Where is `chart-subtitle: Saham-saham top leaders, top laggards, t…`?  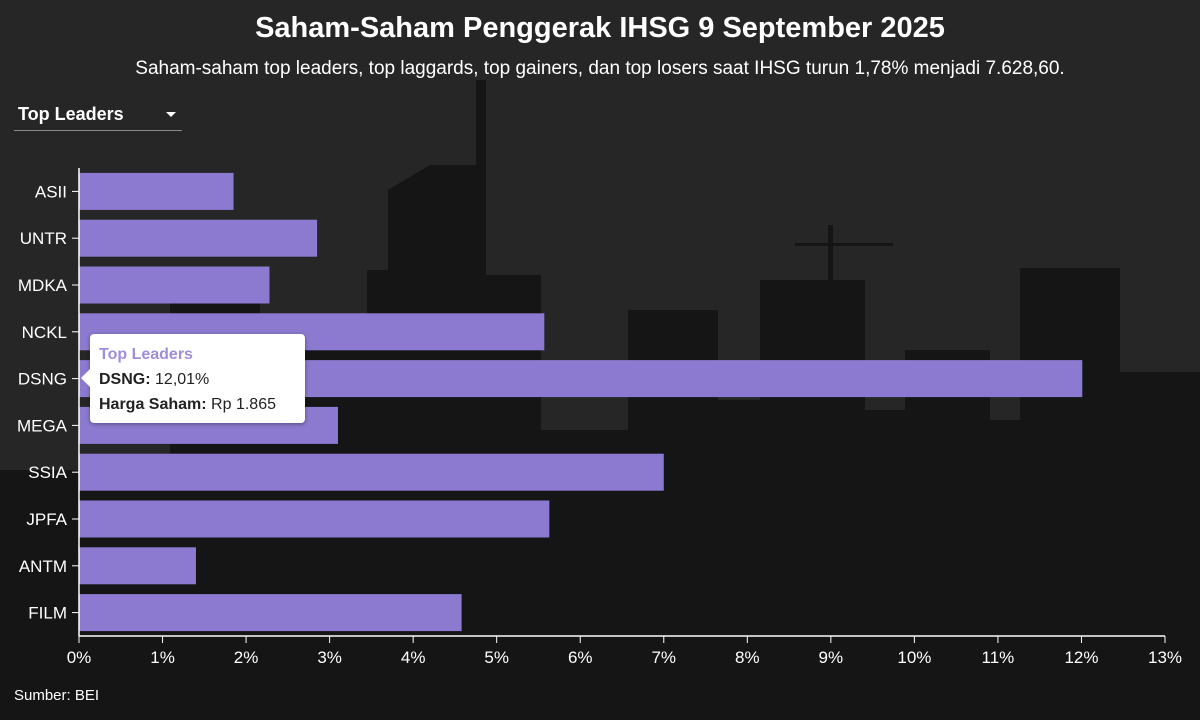
chart-subtitle: Saham-saham top leaders, top laggards, t… is located at coordinates (600, 68).